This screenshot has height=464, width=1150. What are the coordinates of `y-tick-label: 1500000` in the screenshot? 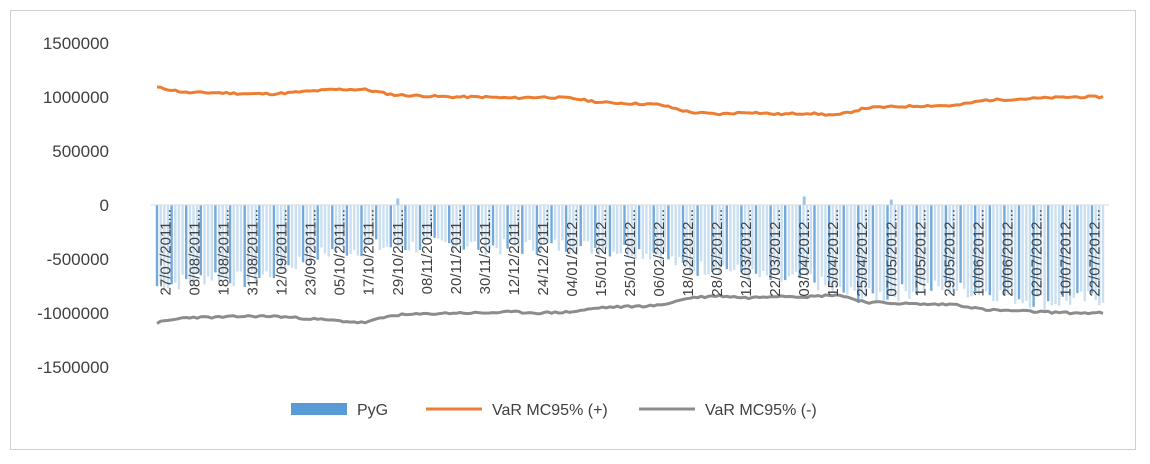 It's located at (76, 43).